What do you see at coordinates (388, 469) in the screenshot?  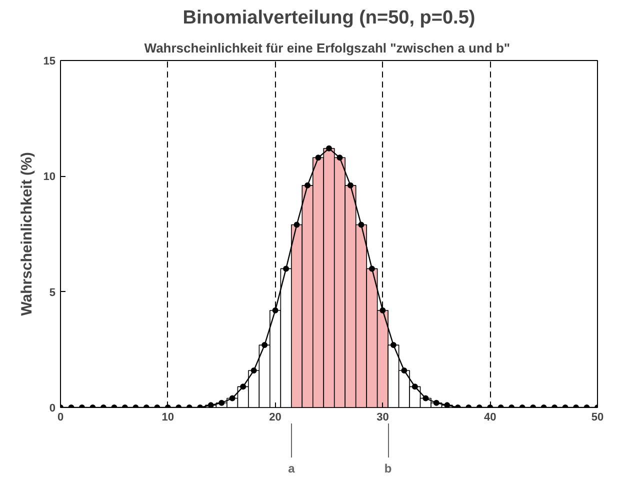 I see `ref-line-label: b` at bounding box center [388, 469].